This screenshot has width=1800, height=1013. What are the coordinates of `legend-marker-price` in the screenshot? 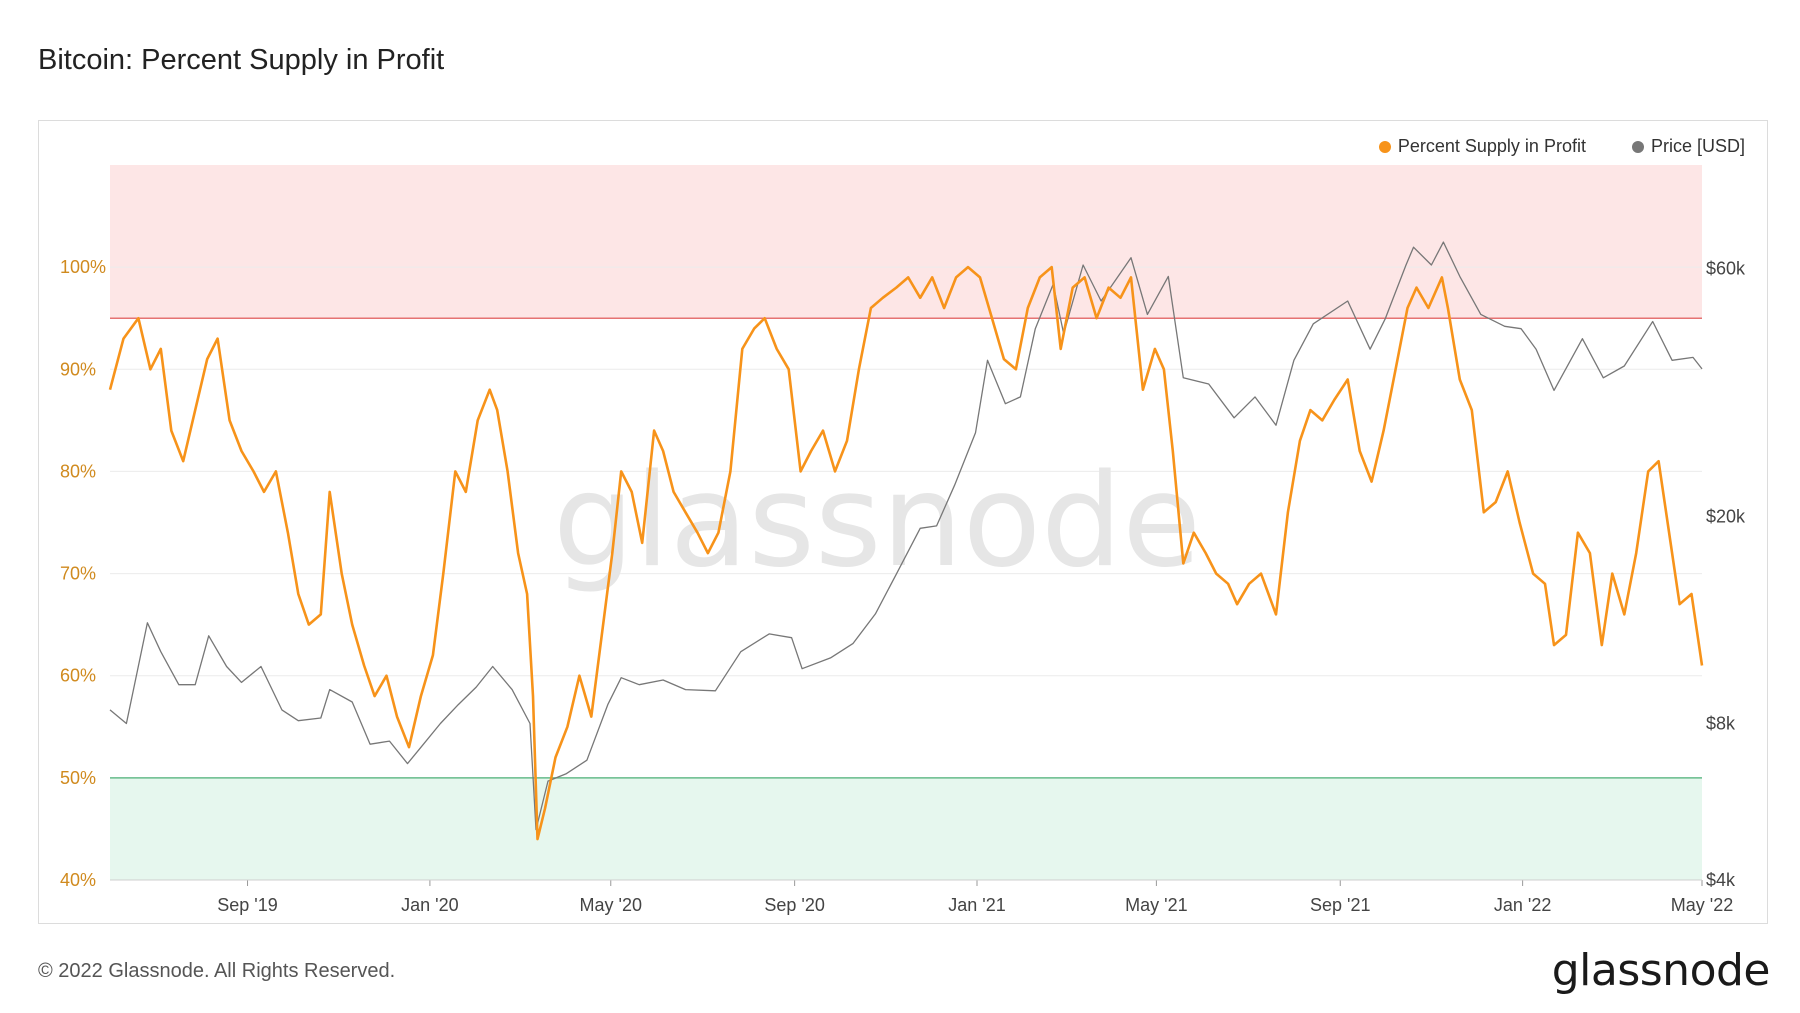 It's located at (1637, 146).